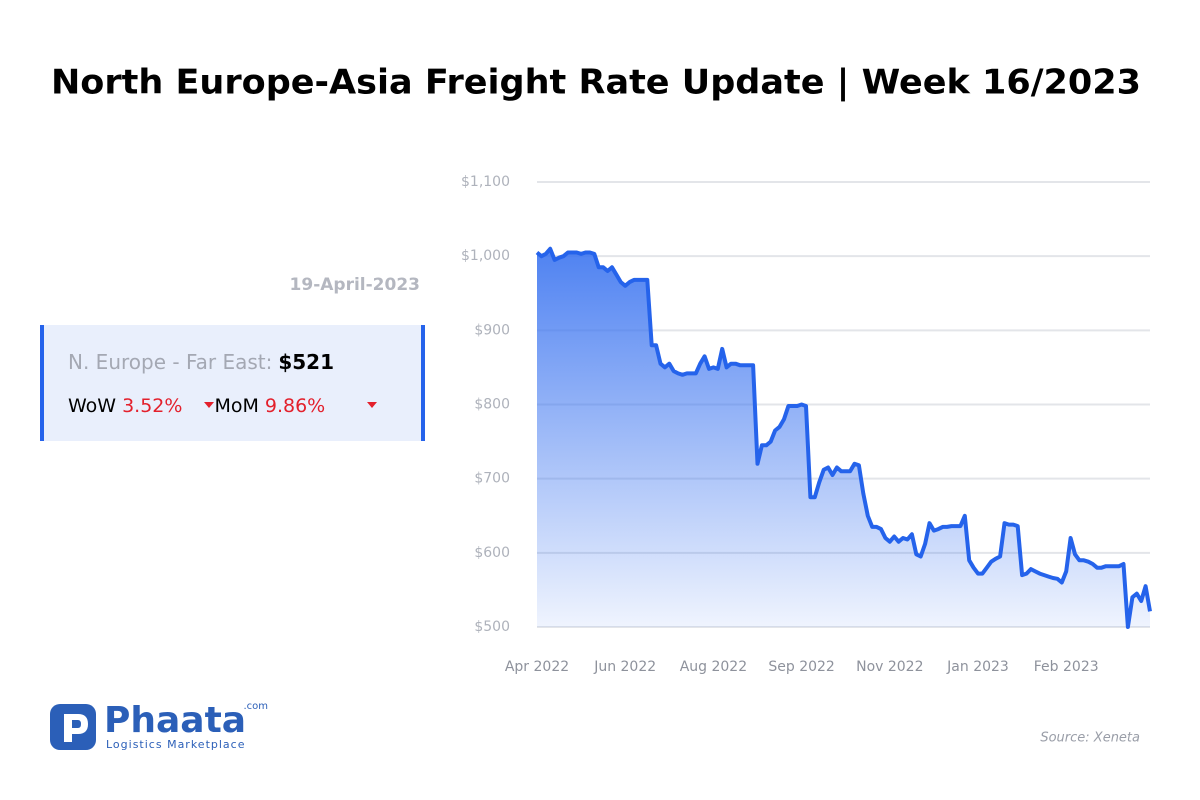 The width and height of the screenshot is (1200, 800). Describe the element at coordinates (355, 285) in the screenshot. I see `date: 19-April-2023` at that location.